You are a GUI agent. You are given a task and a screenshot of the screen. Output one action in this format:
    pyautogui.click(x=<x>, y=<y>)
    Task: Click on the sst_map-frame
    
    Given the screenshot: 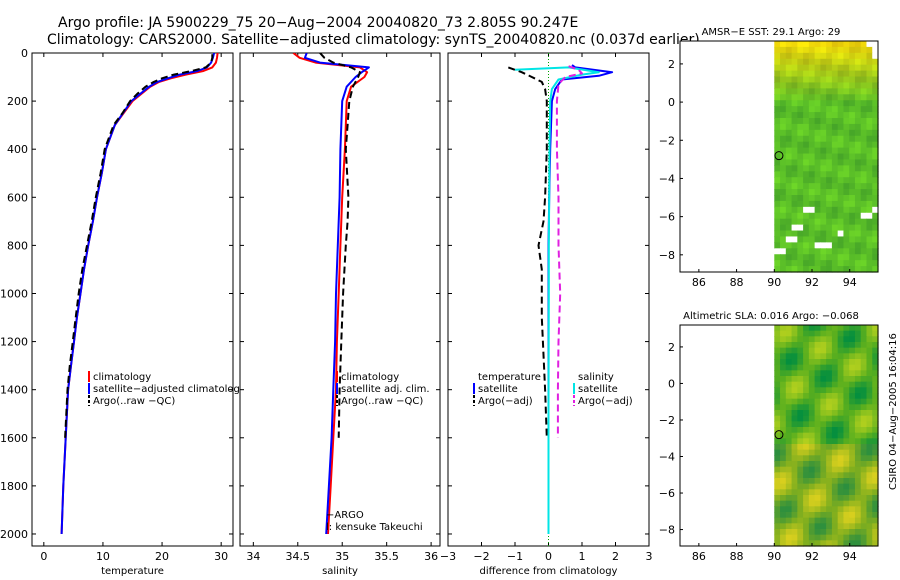 What is the action you would take?
    pyautogui.click(x=779, y=156)
    